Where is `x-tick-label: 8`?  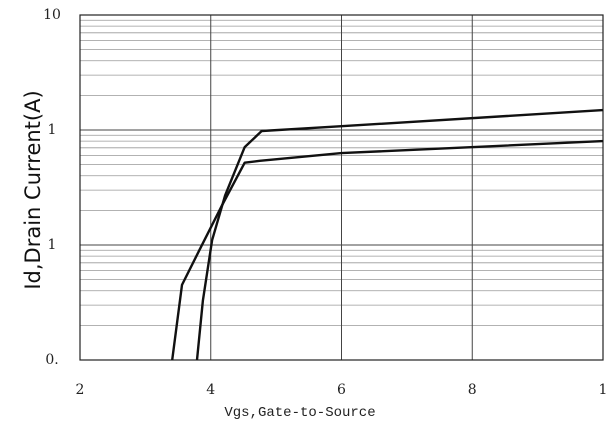
x-tick-label: 8 is located at coordinates (472, 390).